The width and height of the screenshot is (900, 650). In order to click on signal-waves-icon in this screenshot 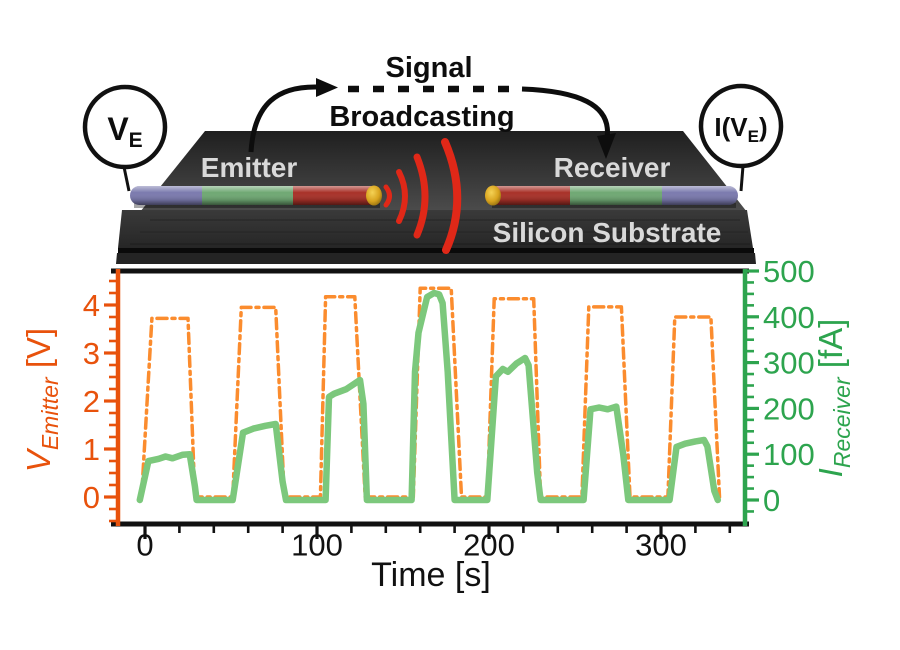, I will do `click(422, 196)`.